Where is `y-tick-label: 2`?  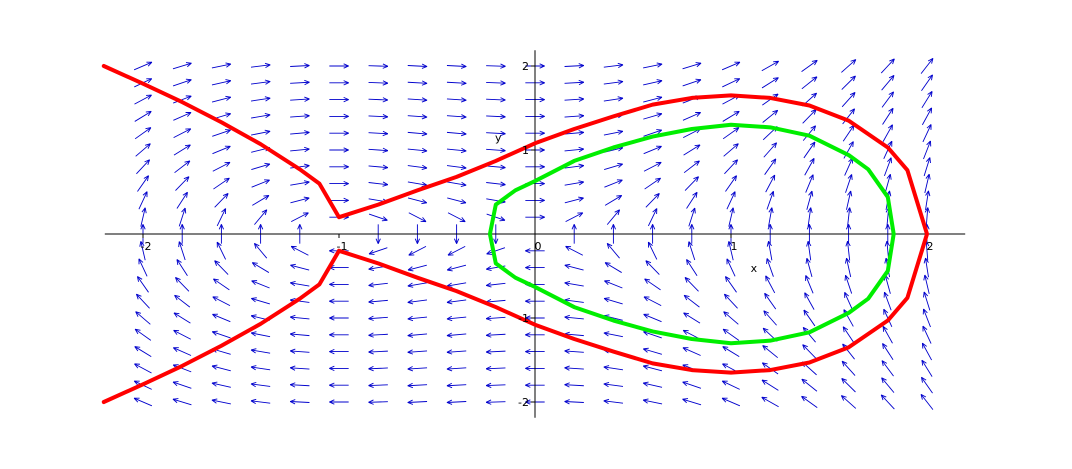 y-tick-label: 2 is located at coordinates (525, 66).